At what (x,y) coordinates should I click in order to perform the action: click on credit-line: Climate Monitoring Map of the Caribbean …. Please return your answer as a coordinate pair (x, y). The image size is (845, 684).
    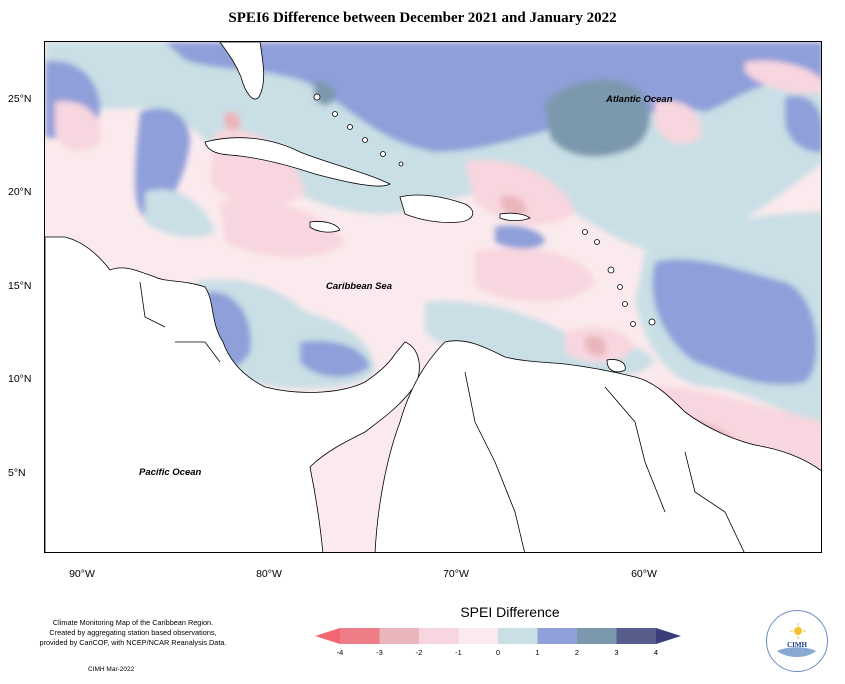
    Looking at the image, I should click on (133, 622).